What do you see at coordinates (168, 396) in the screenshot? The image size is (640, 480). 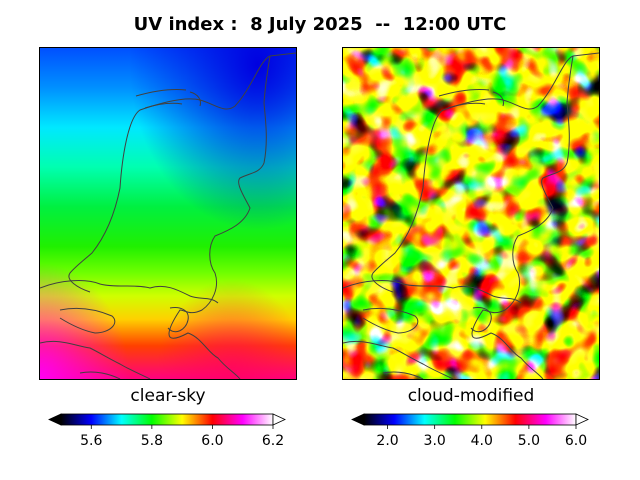 I see `clear-sky-label: clear-sky` at bounding box center [168, 396].